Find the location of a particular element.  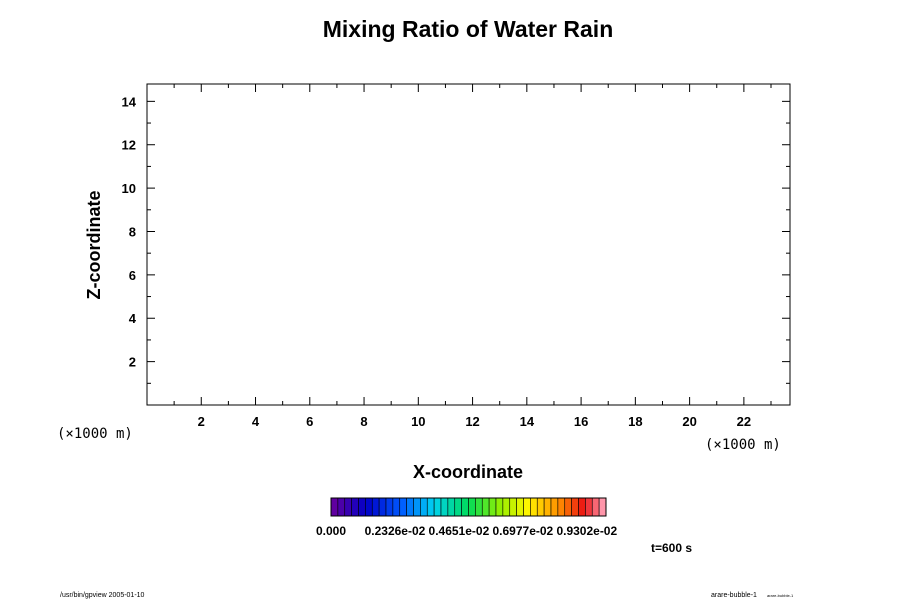

y-tick-label: 14 is located at coordinates (129, 101).